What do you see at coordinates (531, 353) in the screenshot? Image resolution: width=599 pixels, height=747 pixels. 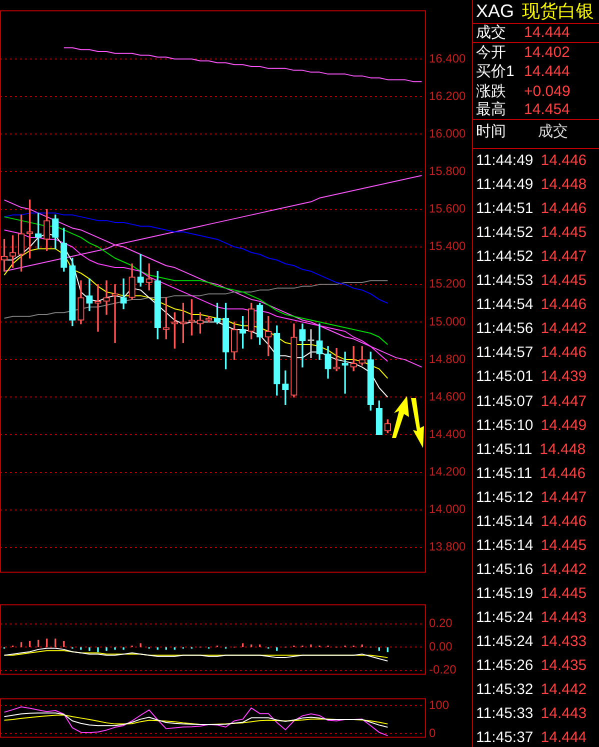 I see `text: 11:44:57 14.446` at bounding box center [531, 353].